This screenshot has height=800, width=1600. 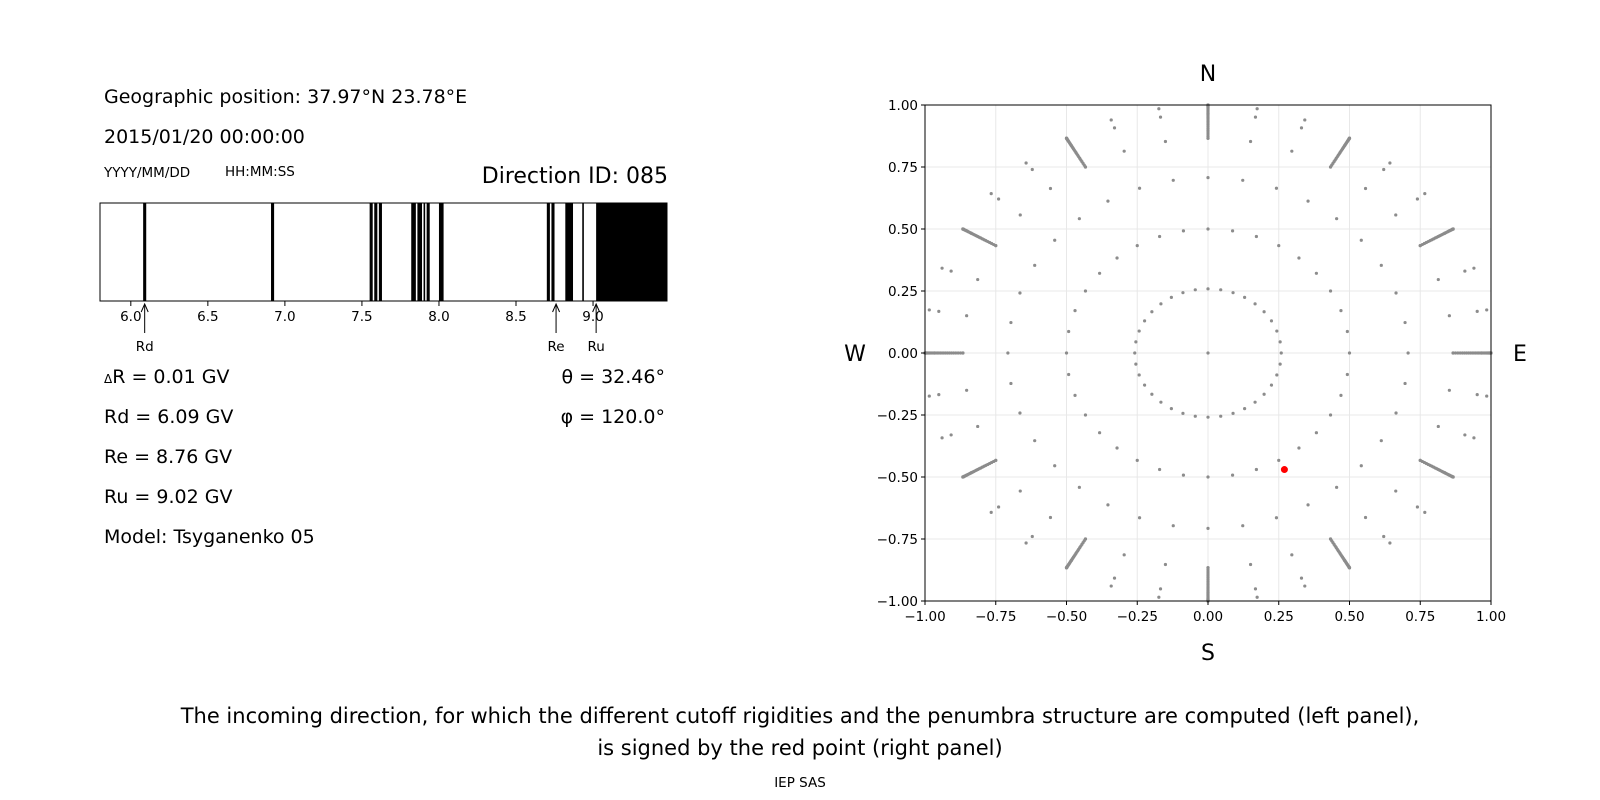 I want to click on x-tick-label: 0.25, so click(x=1279, y=617).